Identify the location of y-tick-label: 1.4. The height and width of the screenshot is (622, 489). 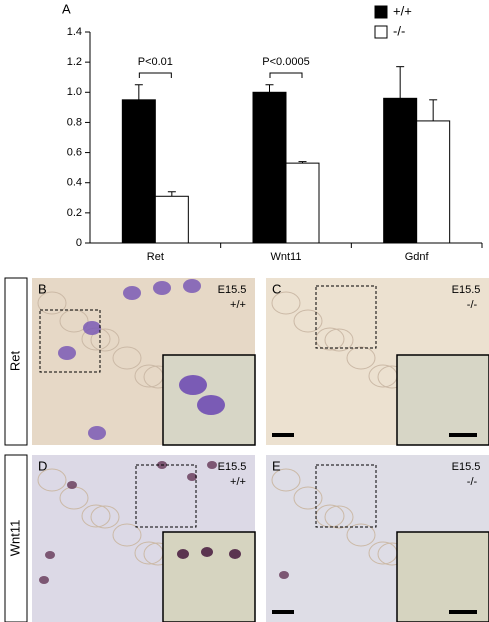
(74, 32).